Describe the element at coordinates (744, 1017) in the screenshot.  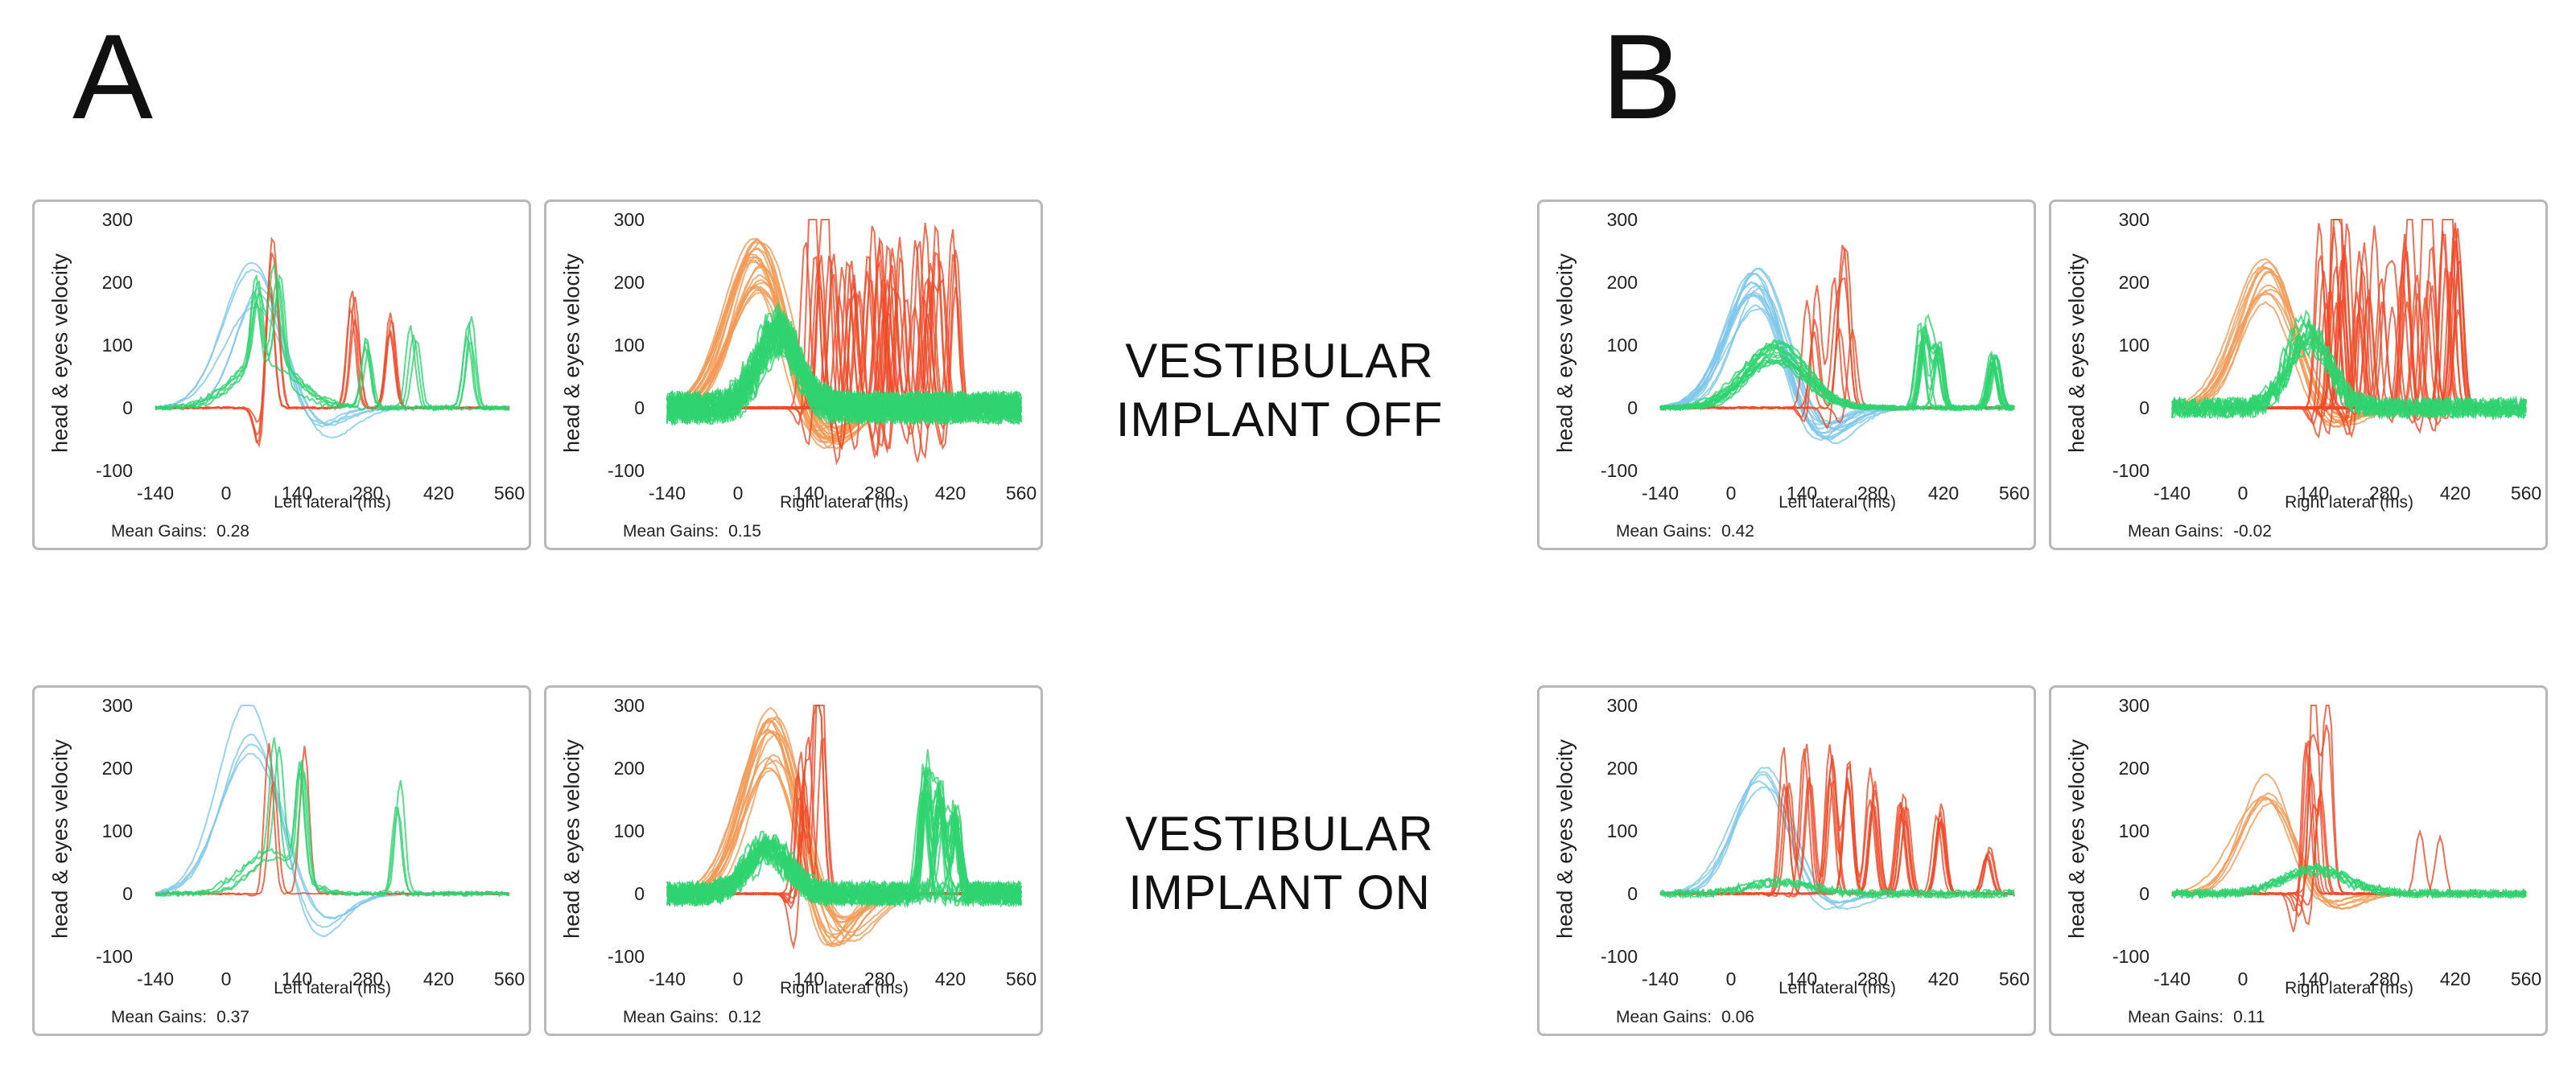
I see `mean-gains-value: 0.12` at that location.